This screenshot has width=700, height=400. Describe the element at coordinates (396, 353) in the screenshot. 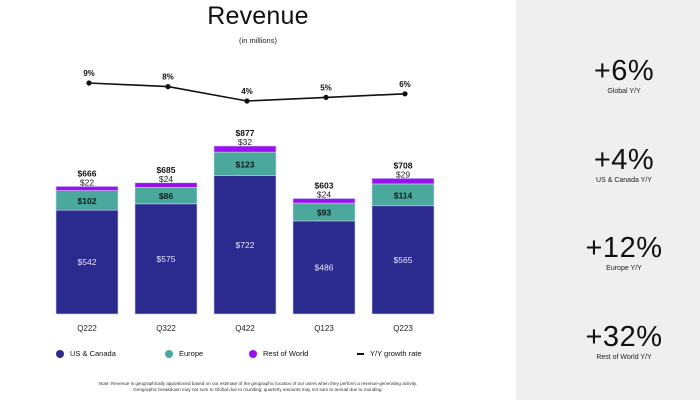

I see `legend-label: Y/Y growth rate` at that location.